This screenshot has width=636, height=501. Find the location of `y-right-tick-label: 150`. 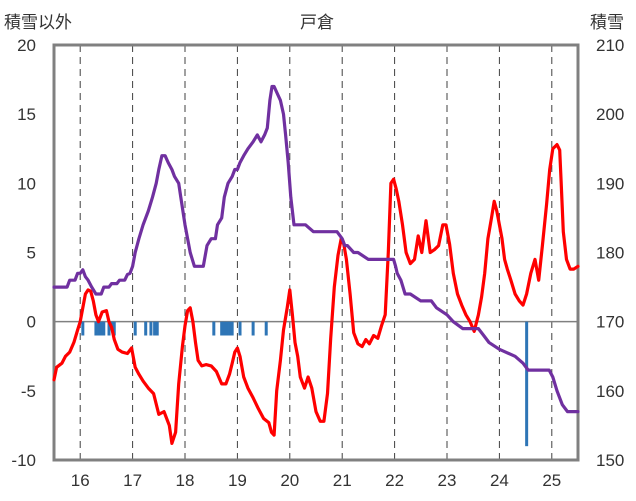

y-right-tick-label: 150 is located at coordinates (610, 460).